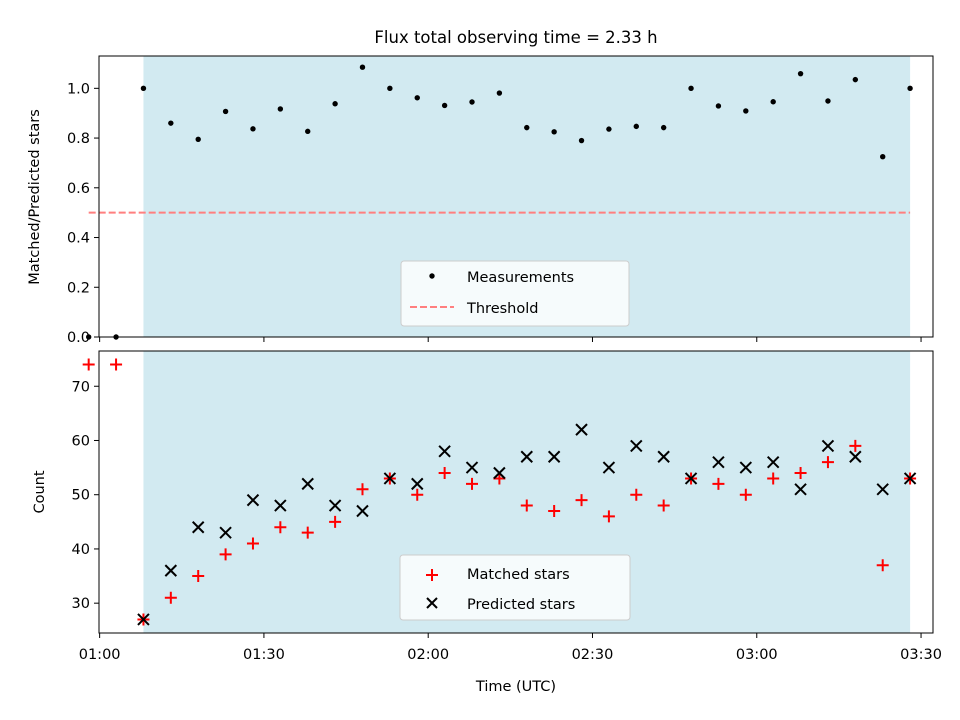  I want to click on legend-marker-matched, so click(432, 575).